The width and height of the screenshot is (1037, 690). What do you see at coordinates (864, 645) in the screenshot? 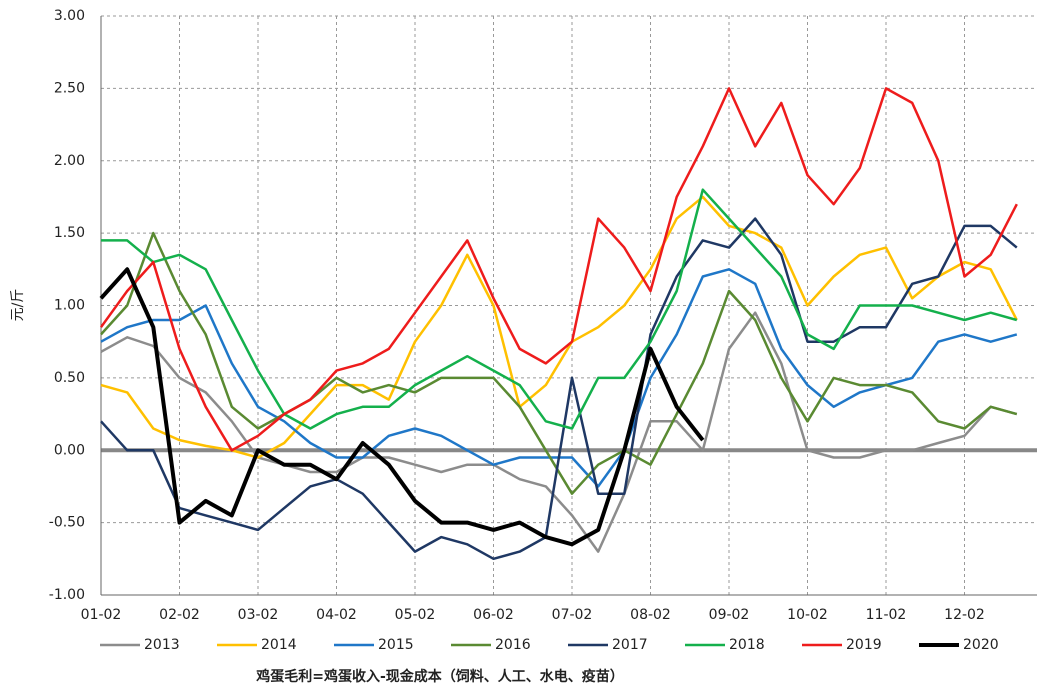
I see `legend-label: 2019` at bounding box center [864, 645].